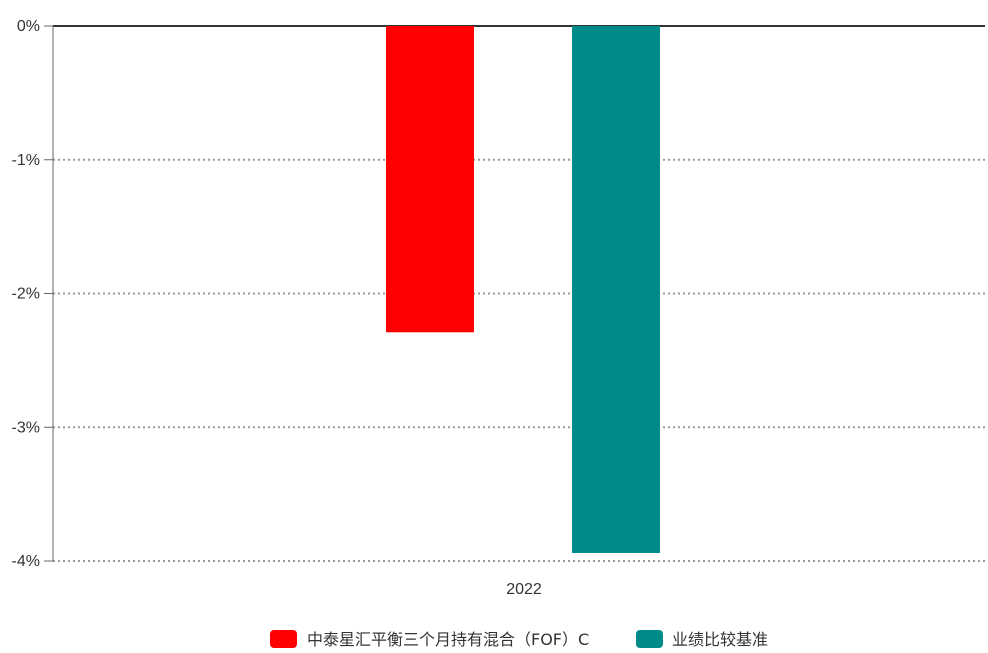 This screenshot has height=653, width=988. I want to click on y-tick-label: -2%, so click(26, 294).